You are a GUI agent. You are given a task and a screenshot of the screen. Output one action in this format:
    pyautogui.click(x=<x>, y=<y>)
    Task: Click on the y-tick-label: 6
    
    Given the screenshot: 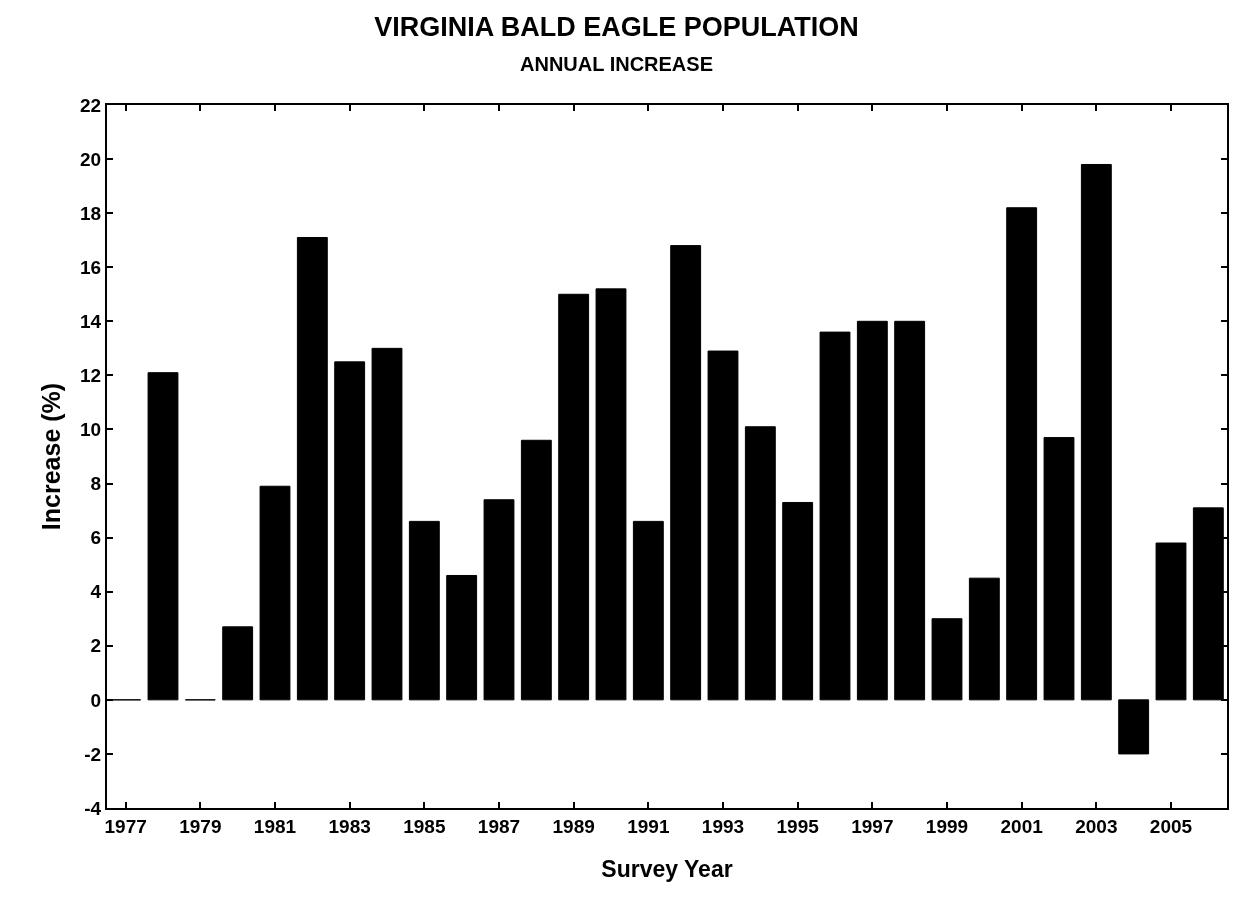 What is the action you would take?
    pyautogui.click(x=96, y=538)
    